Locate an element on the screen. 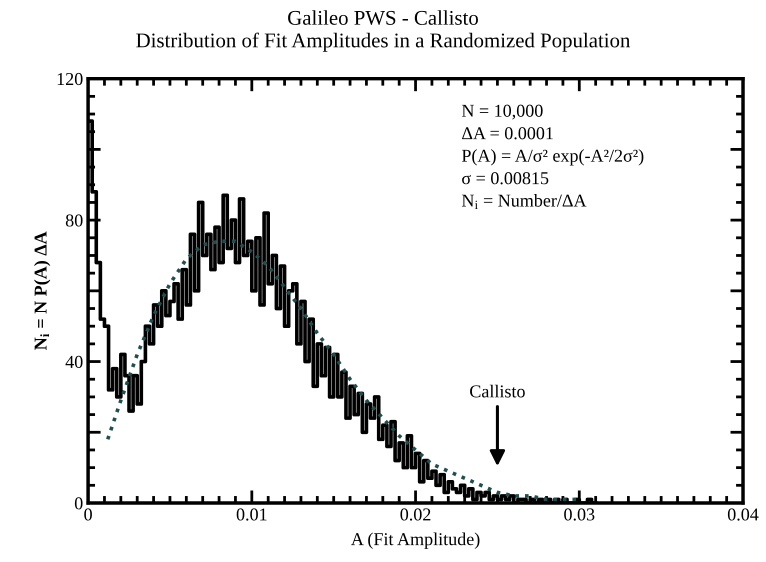  annotation: σ = 0.00815 is located at coordinates (505, 178).